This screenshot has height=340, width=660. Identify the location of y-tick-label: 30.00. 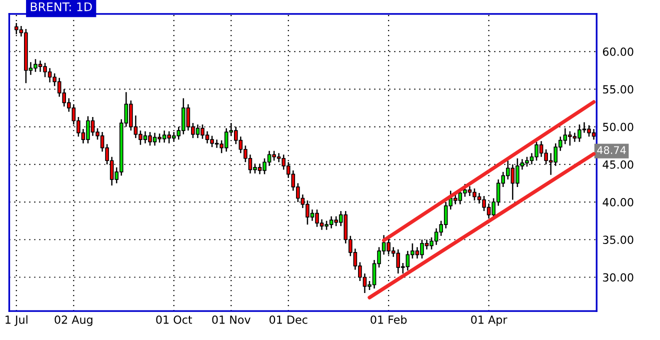
(618, 277).